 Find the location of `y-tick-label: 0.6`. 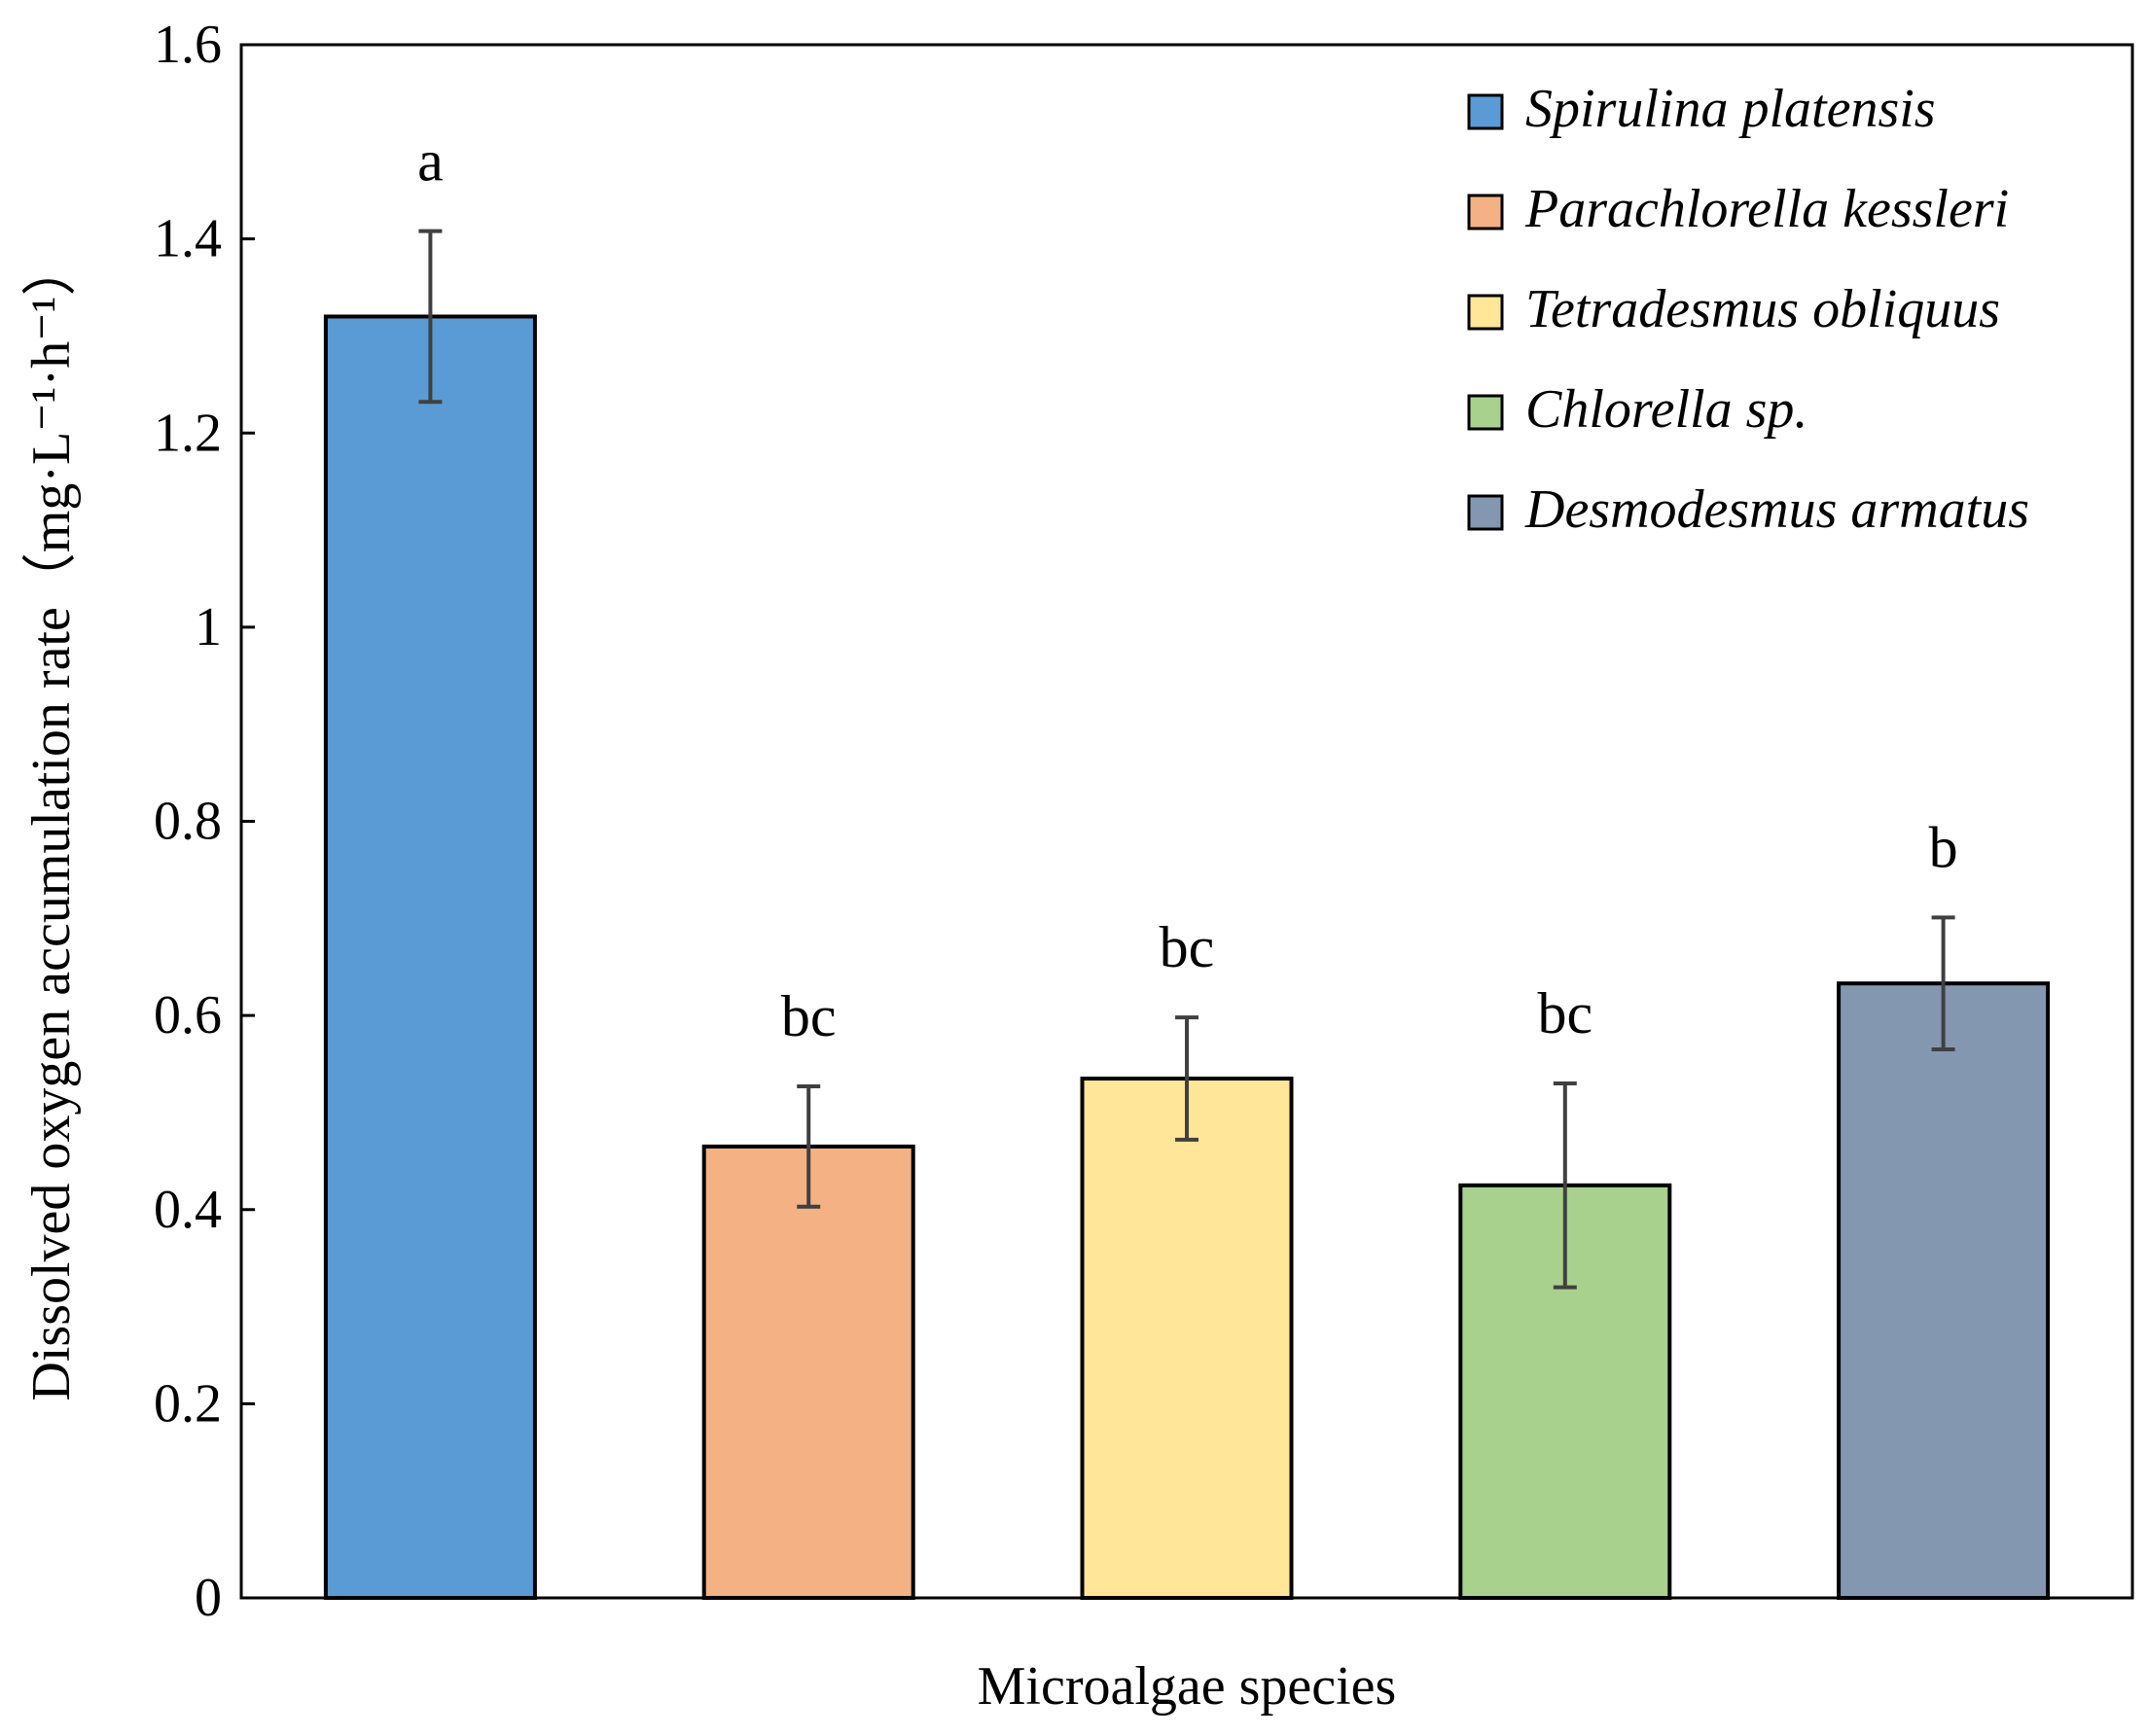

y-tick-label: 0.6 is located at coordinates (188, 1015).